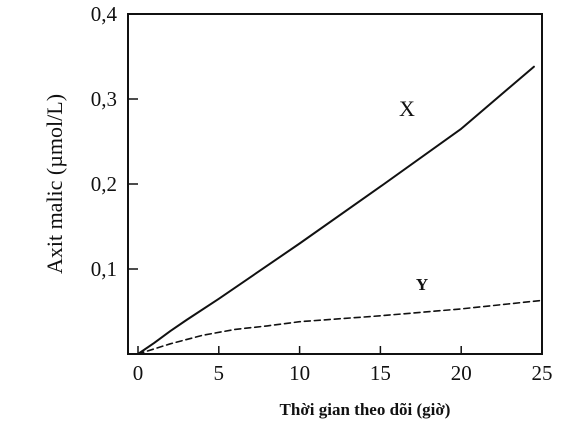 This screenshot has width=574, height=428. What do you see at coordinates (104, 184) in the screenshot?
I see `y-tick-label: 0,2` at bounding box center [104, 184].